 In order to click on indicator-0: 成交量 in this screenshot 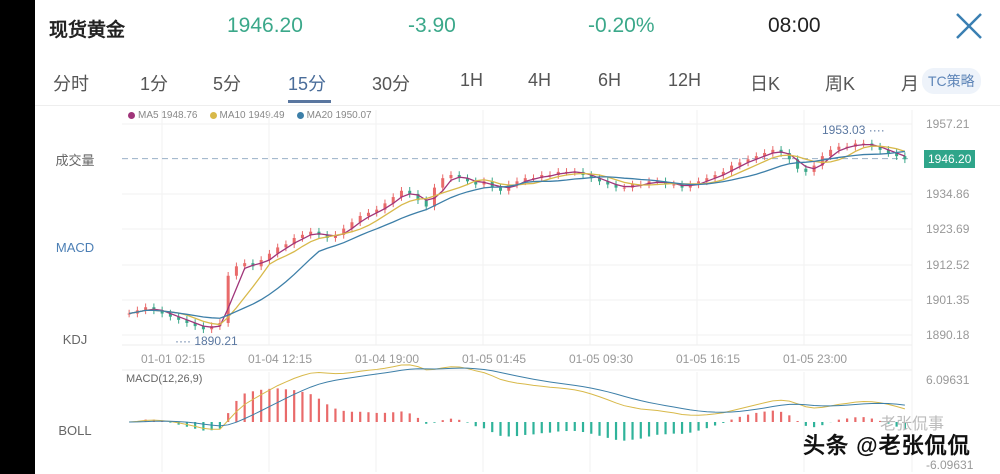, I will do `click(75, 160)`.